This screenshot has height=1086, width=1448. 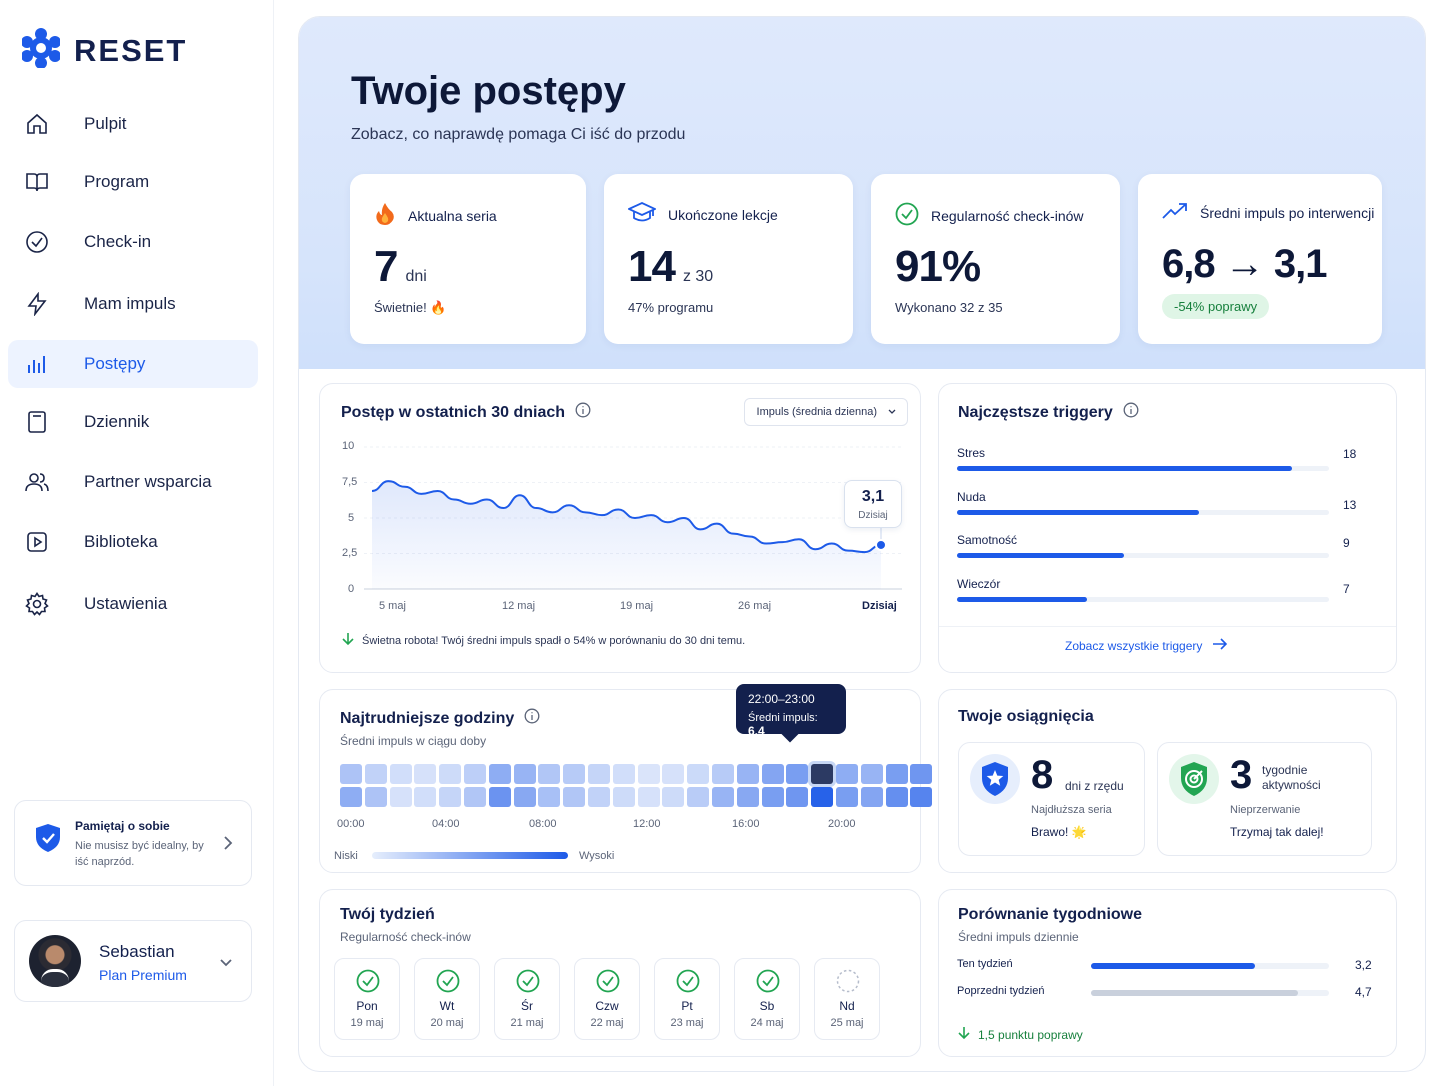 What do you see at coordinates (1166, 502) in the screenshot?
I see `trigger-row: Nuda 13` at bounding box center [1166, 502].